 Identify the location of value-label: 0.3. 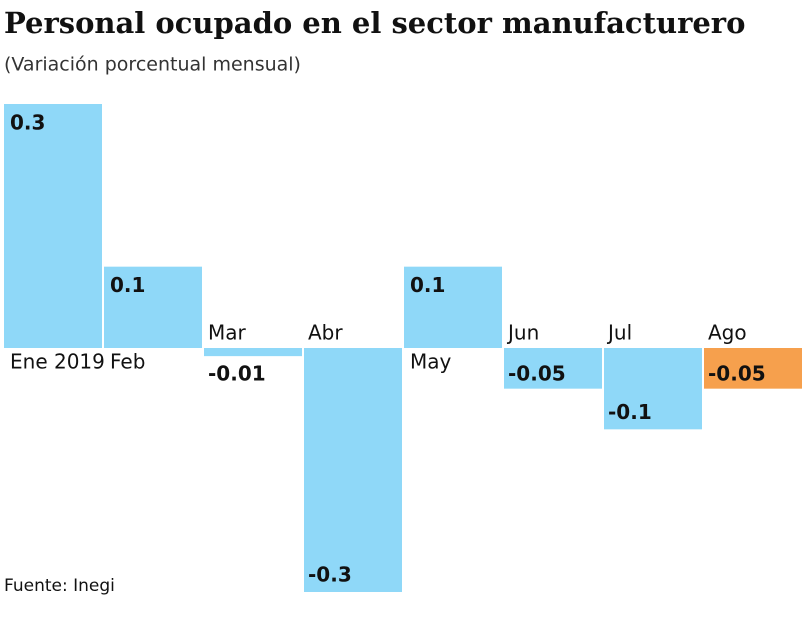
(27, 123).